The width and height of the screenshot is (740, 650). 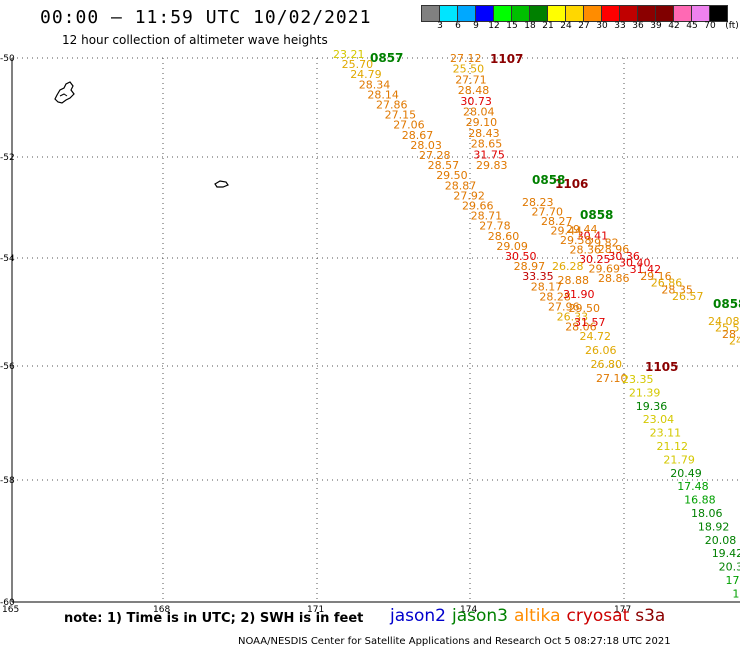 I want to click on colorbar-tick-label: 3, so click(x=440, y=26).